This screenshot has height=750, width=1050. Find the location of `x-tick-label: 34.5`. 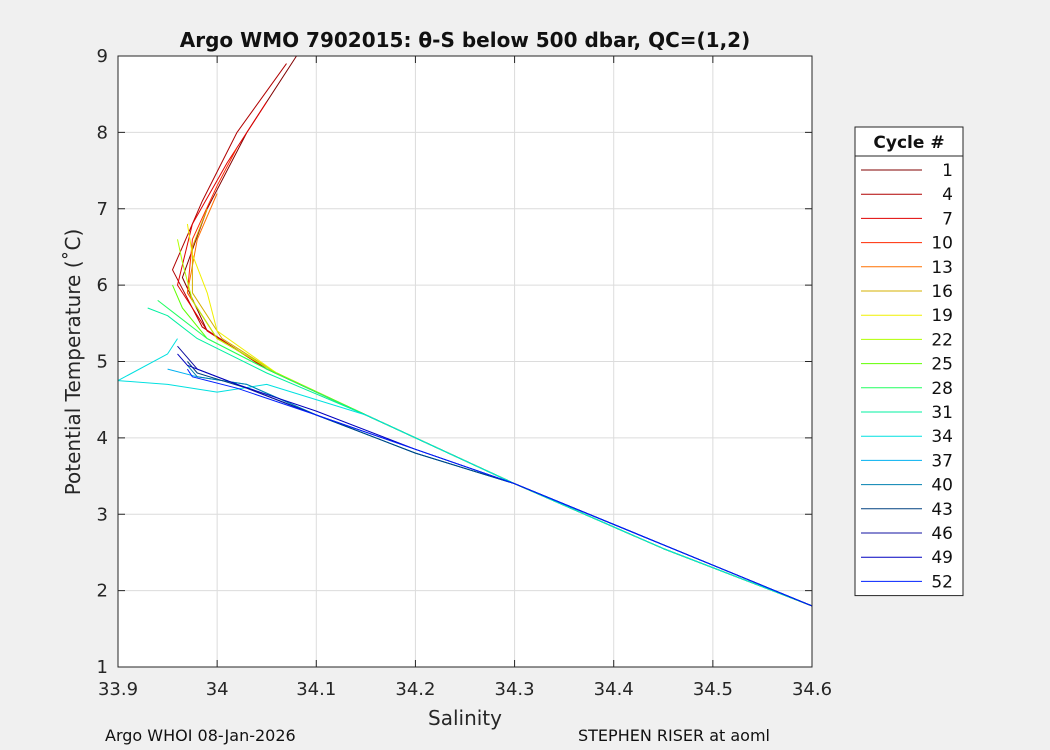

x-tick-label: 34.5 is located at coordinates (713, 689).